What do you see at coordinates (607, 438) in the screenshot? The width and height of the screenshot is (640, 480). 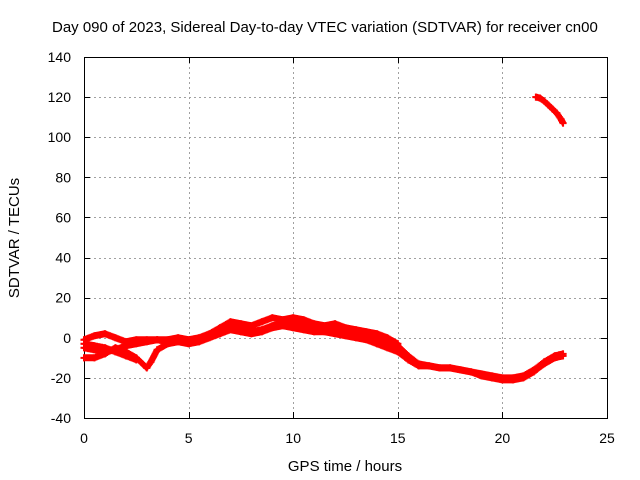 I see `x-tick-label: 25` at bounding box center [607, 438].